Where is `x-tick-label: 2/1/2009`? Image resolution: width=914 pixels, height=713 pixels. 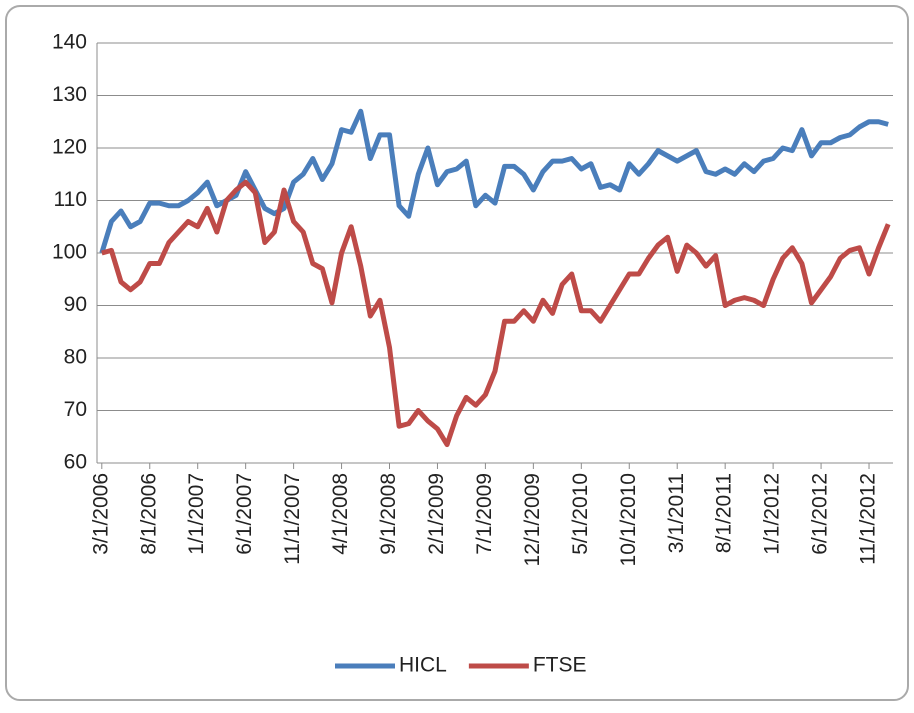 x-tick-label: 2/1/2009 is located at coordinates (436, 514).